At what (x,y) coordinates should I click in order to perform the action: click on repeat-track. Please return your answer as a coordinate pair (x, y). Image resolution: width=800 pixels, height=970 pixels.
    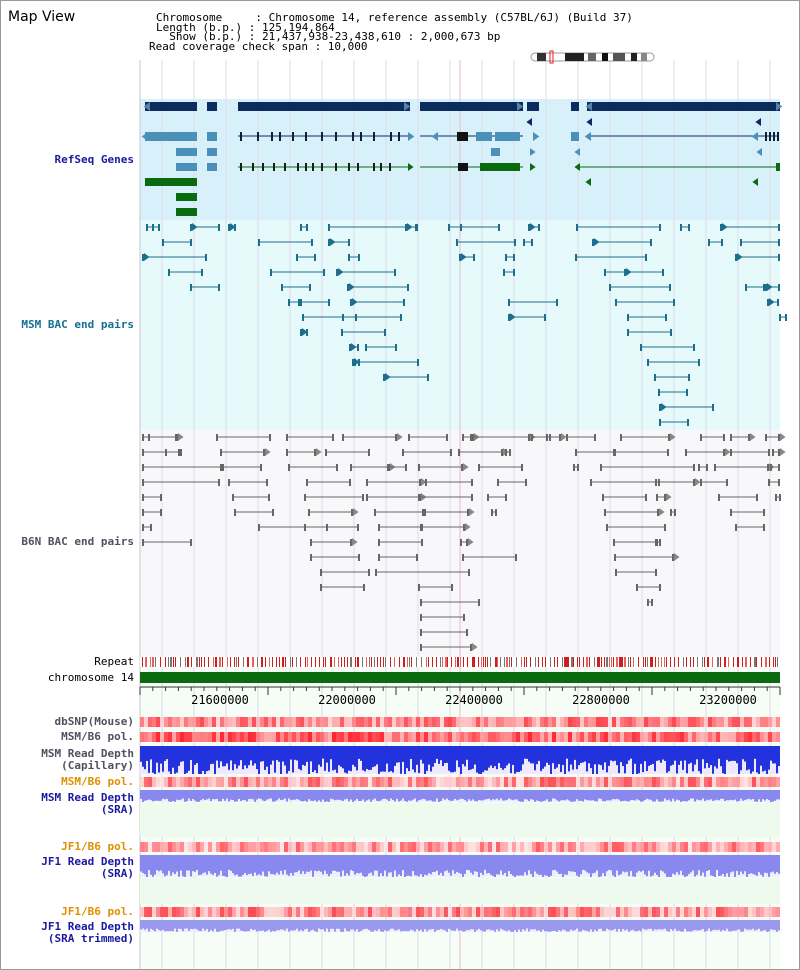
    Looking at the image, I should click on (460, 662).